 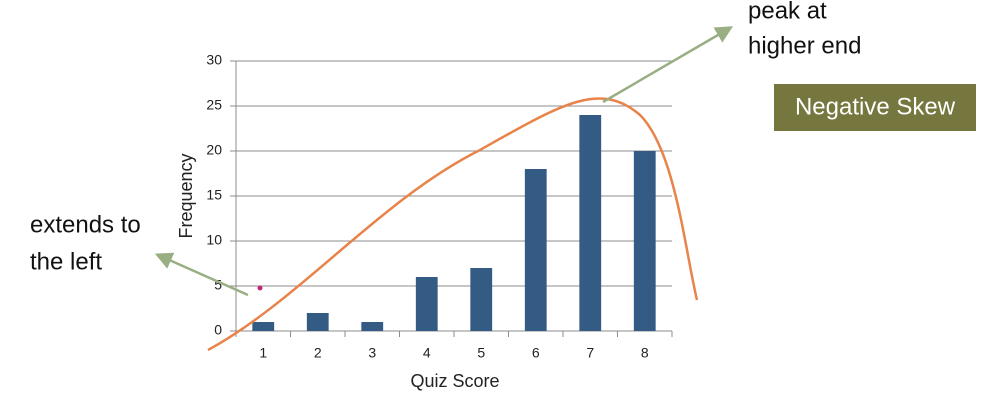 What do you see at coordinates (318, 353) in the screenshot?
I see `x-tick-label: 2` at bounding box center [318, 353].